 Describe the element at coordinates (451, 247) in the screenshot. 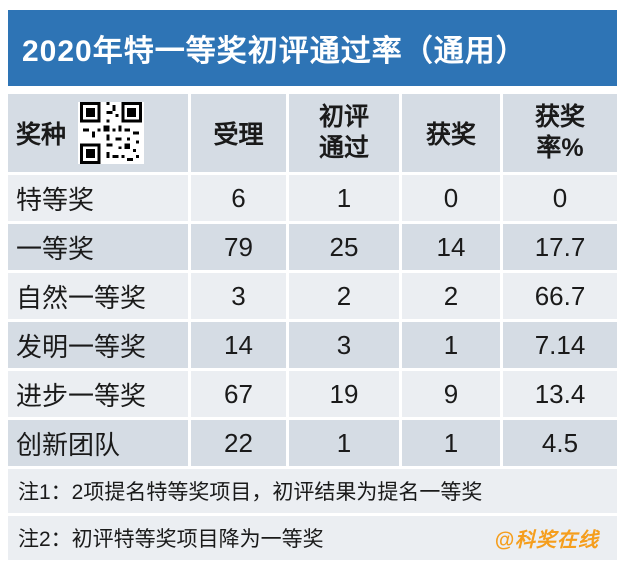

I see `cell-awarded: 14` at that location.